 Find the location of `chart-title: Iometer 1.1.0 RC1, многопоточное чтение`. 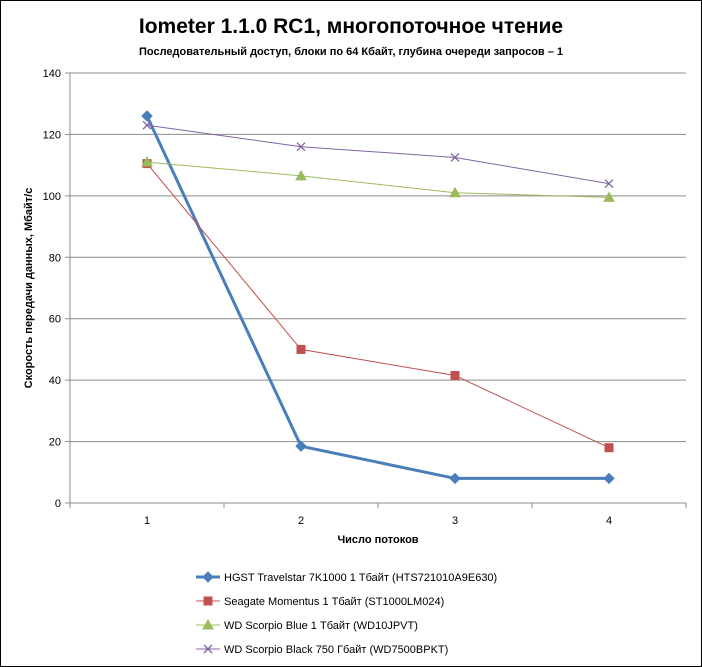

chart-title: Iometer 1.1.0 RC1, многопоточное чтение is located at coordinates (351, 26).